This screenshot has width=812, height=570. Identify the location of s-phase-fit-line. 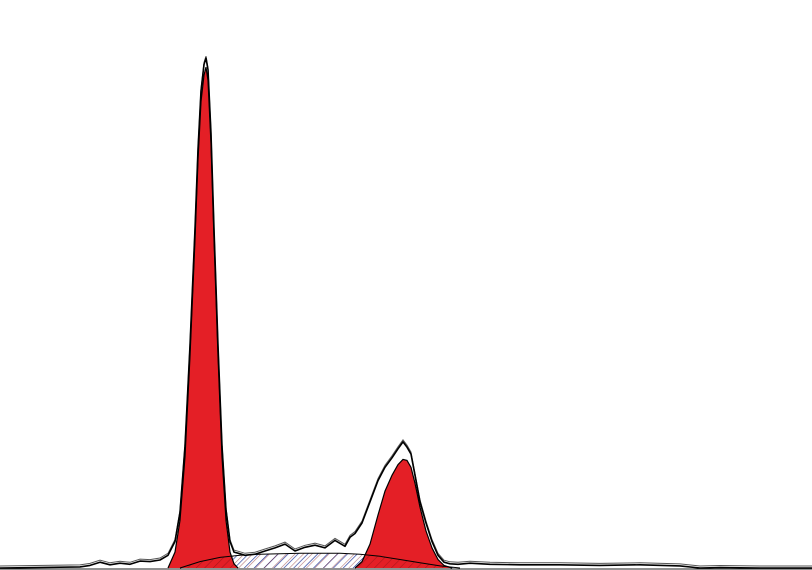
(320, 560).